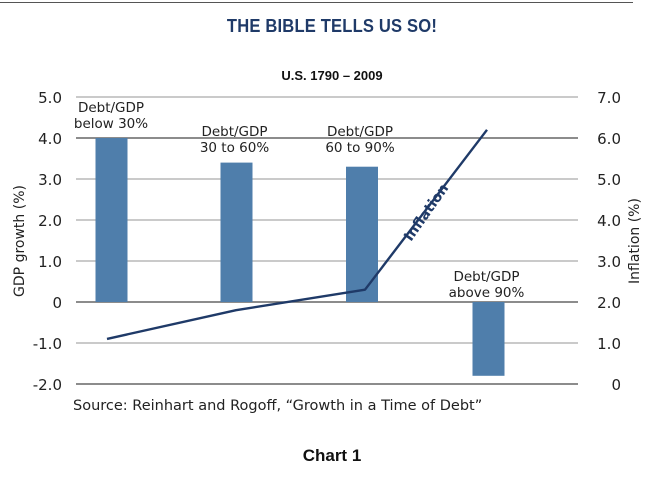 Image resolution: width=664 pixels, height=477 pixels. I want to click on left-tick-label: 4.0, so click(50, 139).